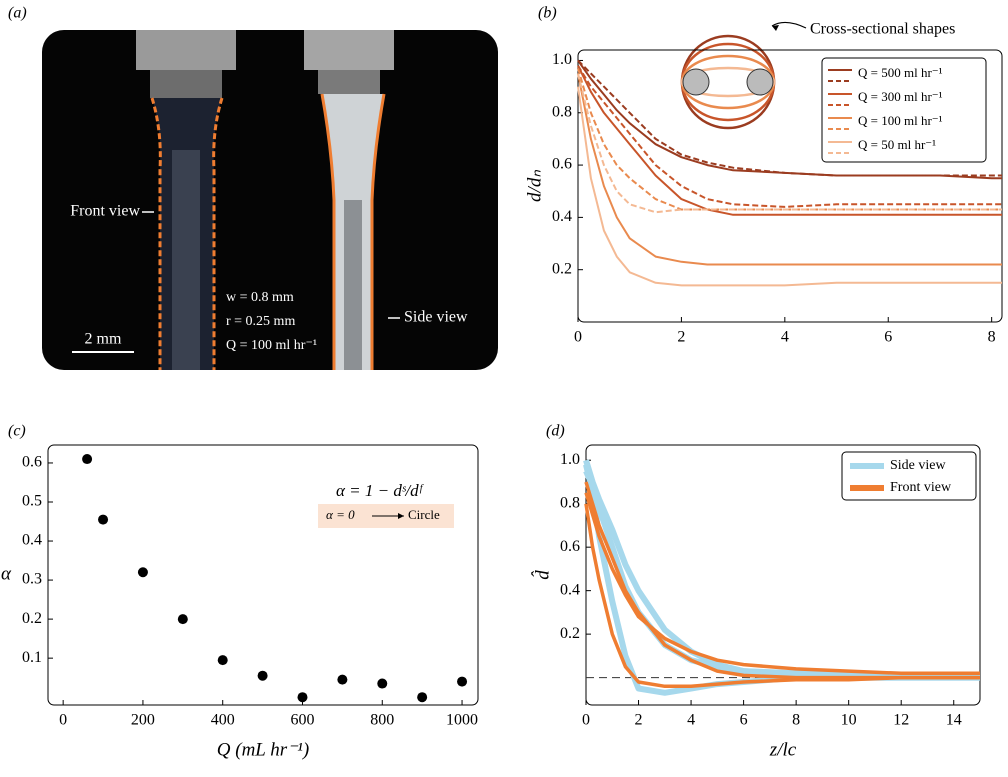 This screenshot has height=777, width=1008. What do you see at coordinates (783, 749) in the screenshot?
I see `x-axis-label: z/lc` at bounding box center [783, 749].